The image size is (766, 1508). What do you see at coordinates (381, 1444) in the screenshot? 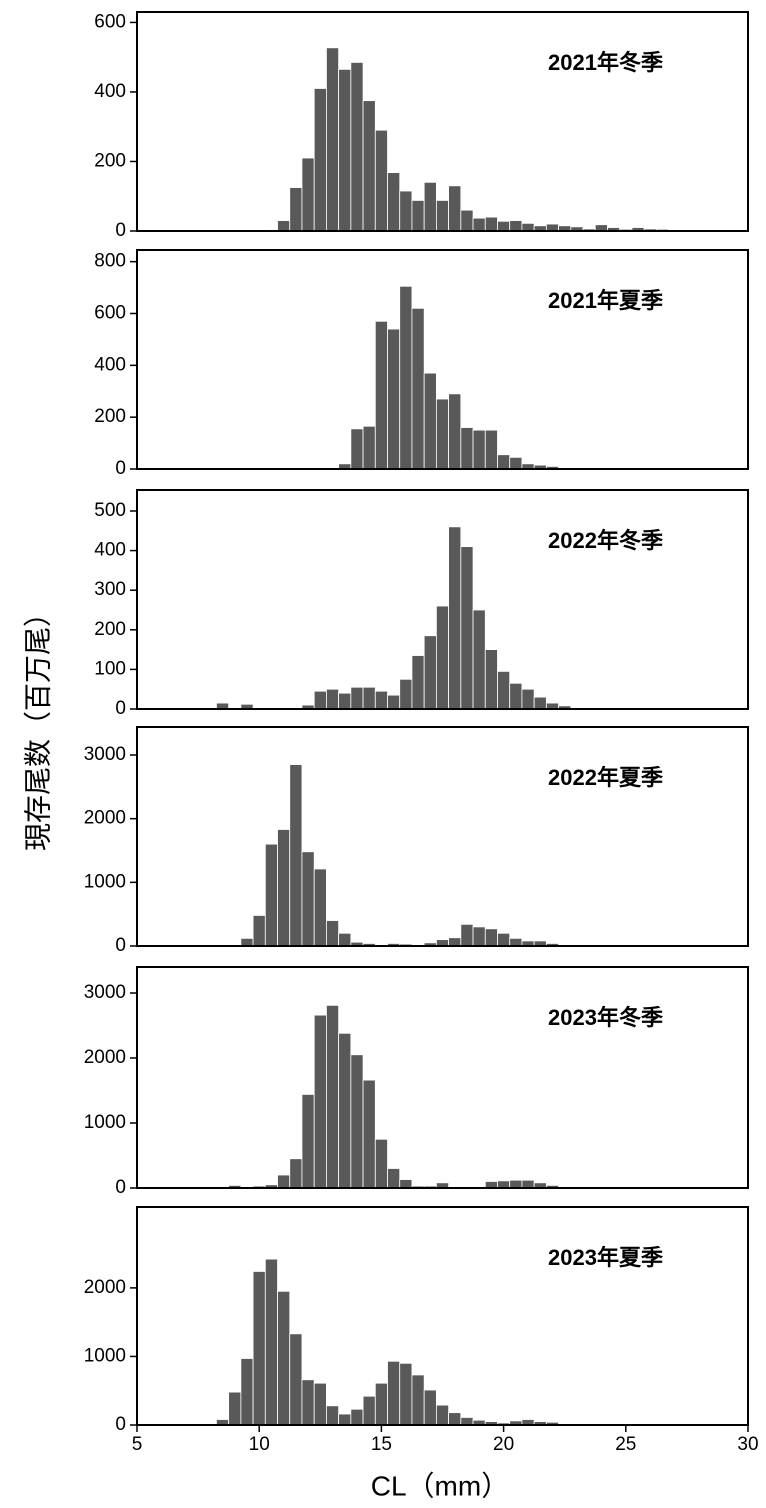
I see `x-tick-label: 15` at bounding box center [381, 1444].